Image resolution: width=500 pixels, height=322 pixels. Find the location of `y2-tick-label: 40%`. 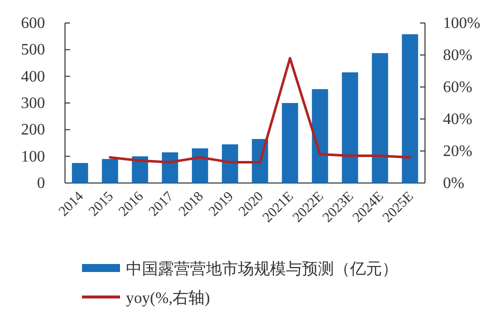

y2-tick-label: 40% is located at coordinates (457, 119).